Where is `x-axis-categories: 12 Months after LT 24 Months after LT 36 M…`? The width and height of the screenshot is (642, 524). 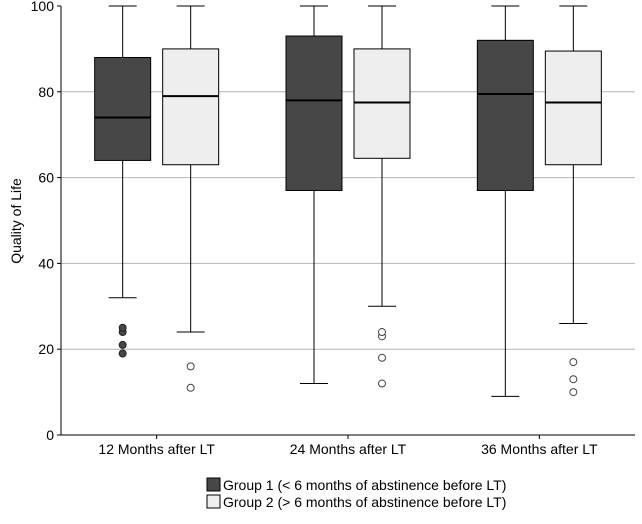
x-axis-categories: 12 Months after LT 24 Months after LT 36 M… is located at coordinates (348, 446).